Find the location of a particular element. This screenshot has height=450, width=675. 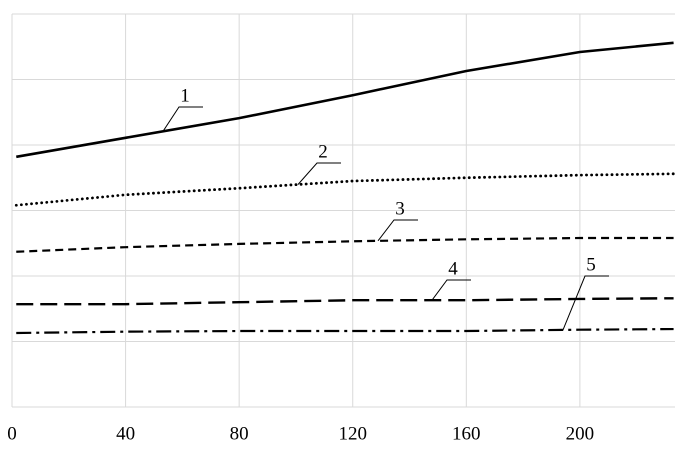

x-tick-label: 40 is located at coordinates (125, 433).